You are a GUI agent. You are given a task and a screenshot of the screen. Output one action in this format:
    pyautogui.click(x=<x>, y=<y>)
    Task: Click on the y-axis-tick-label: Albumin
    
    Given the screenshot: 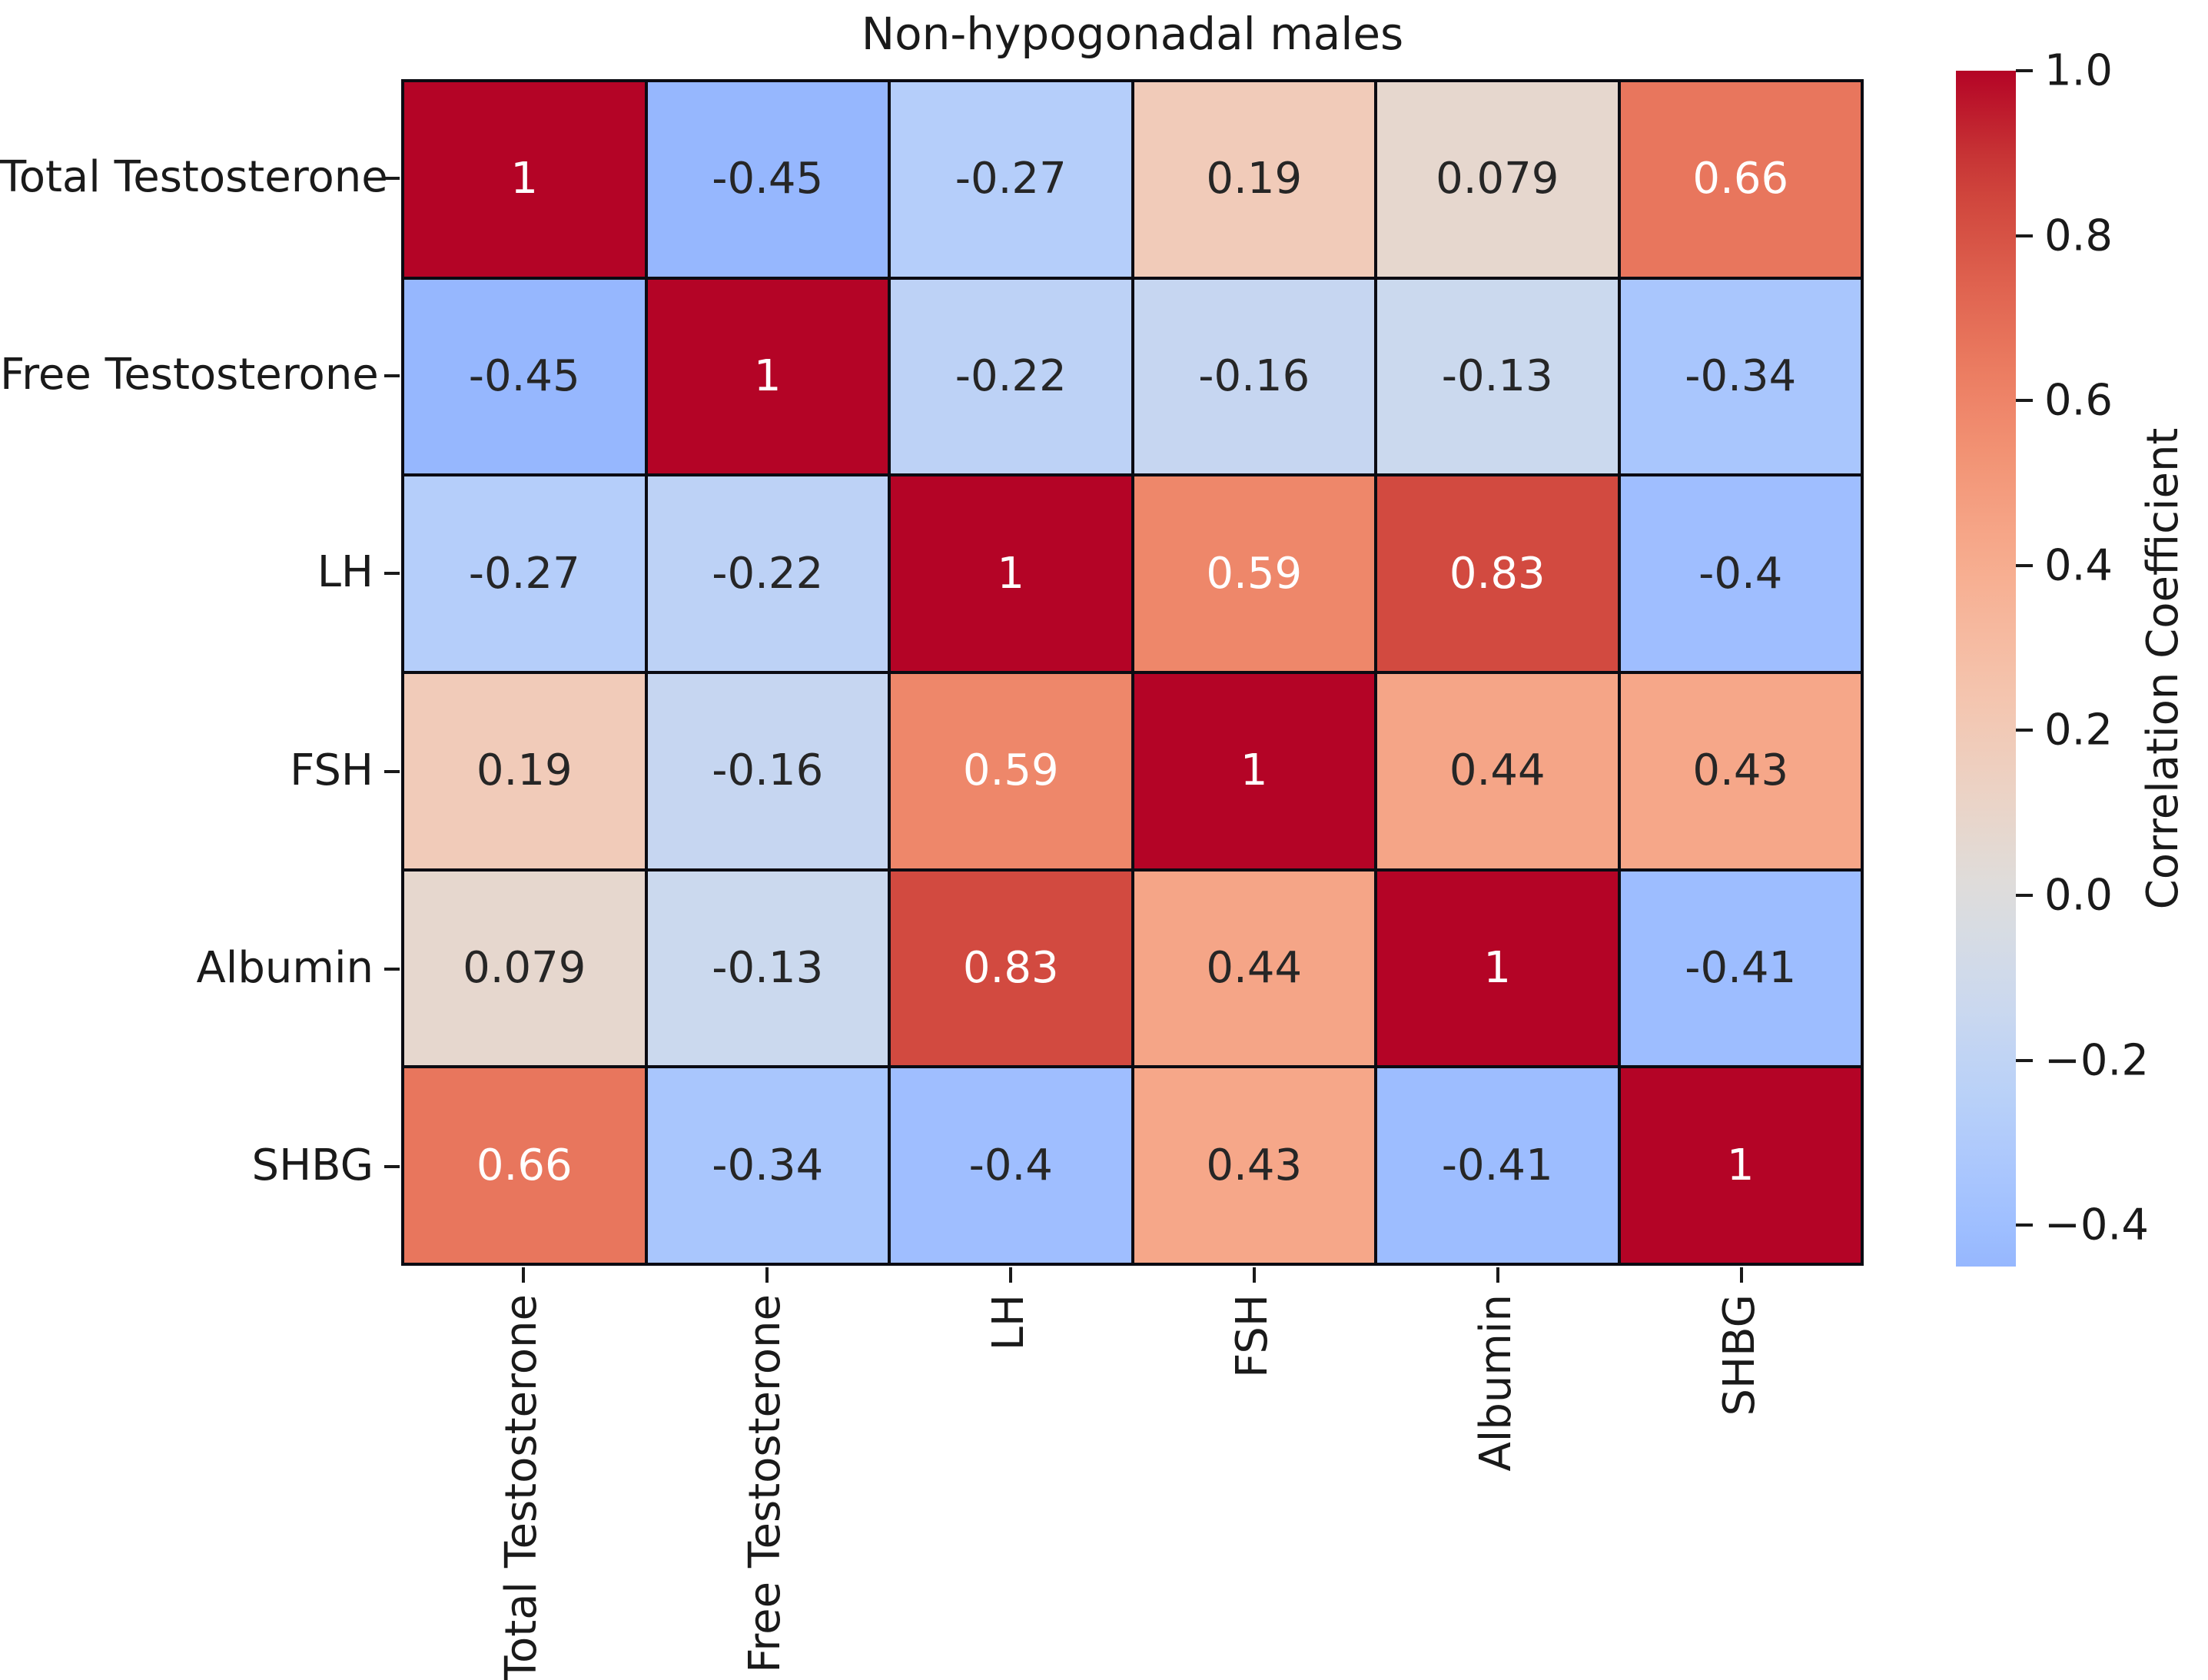 What is the action you would take?
    pyautogui.click(x=285, y=969)
    